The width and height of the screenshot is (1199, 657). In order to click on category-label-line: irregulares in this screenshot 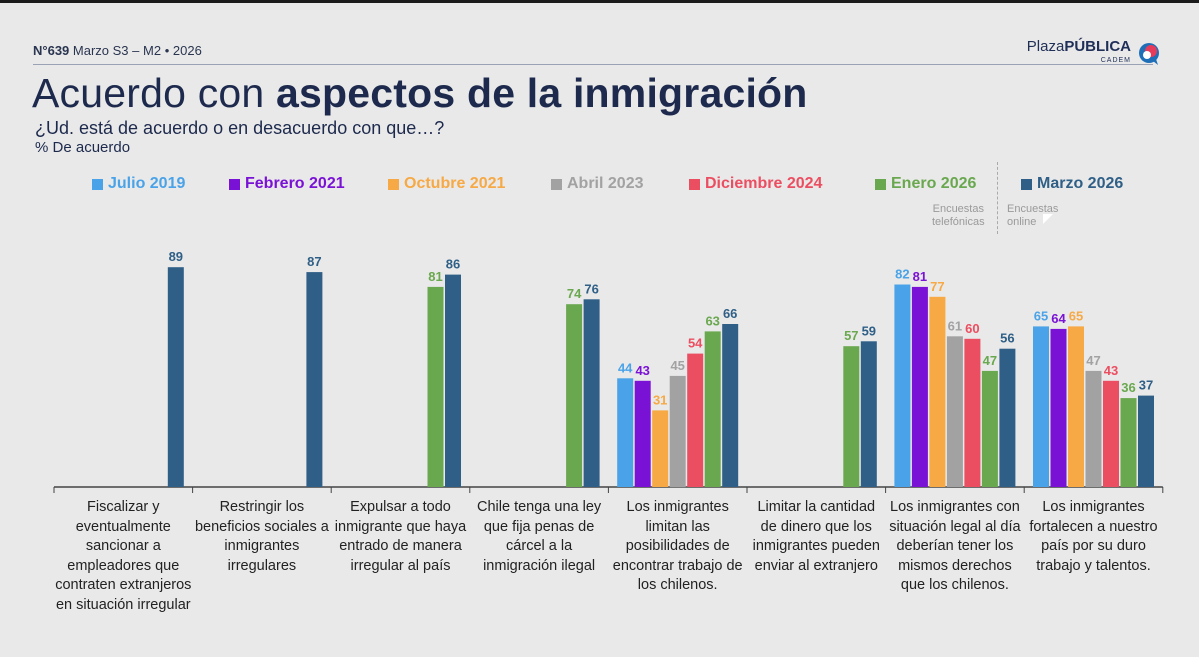, I will do `click(262, 565)`.